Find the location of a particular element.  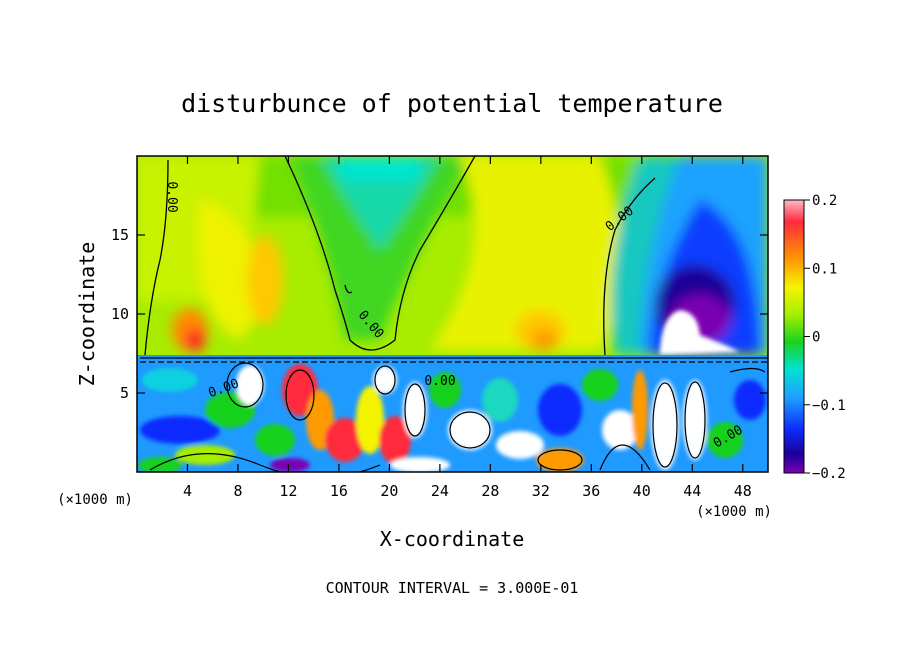

white-saturation-patch is located at coordinates (700, 332).